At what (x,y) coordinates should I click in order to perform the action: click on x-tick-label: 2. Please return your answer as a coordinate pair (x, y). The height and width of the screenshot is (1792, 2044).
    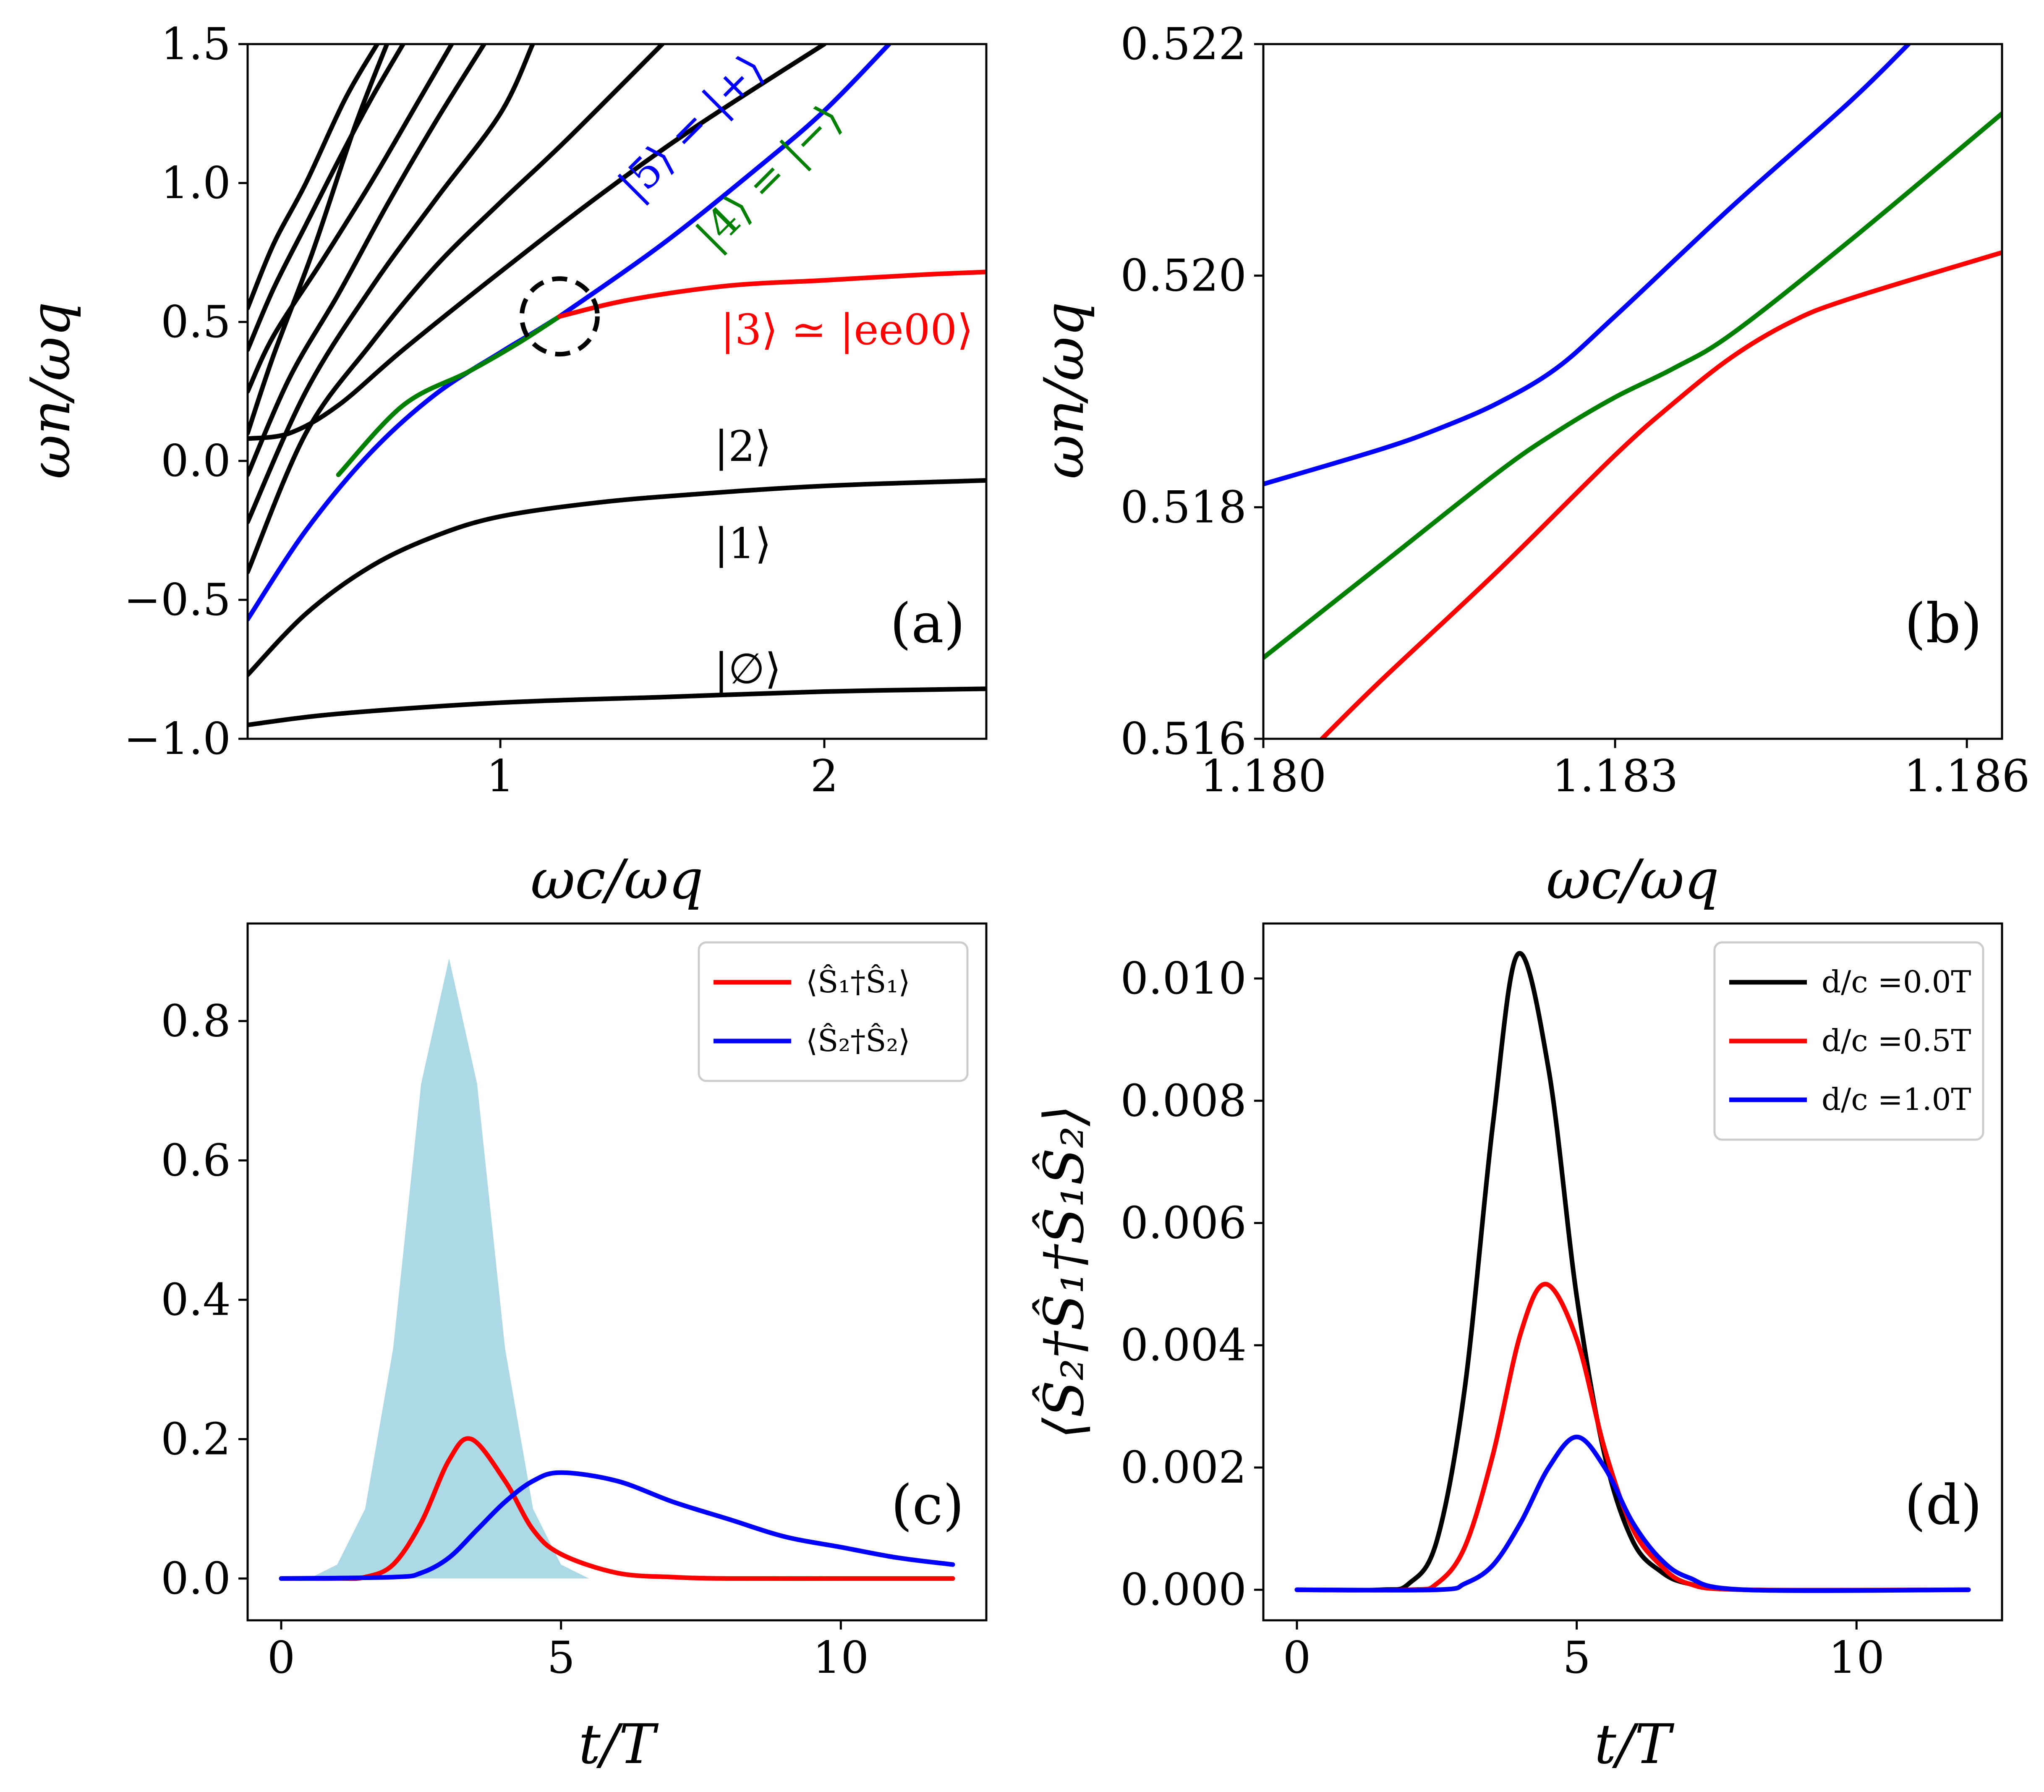
    Looking at the image, I should click on (824, 777).